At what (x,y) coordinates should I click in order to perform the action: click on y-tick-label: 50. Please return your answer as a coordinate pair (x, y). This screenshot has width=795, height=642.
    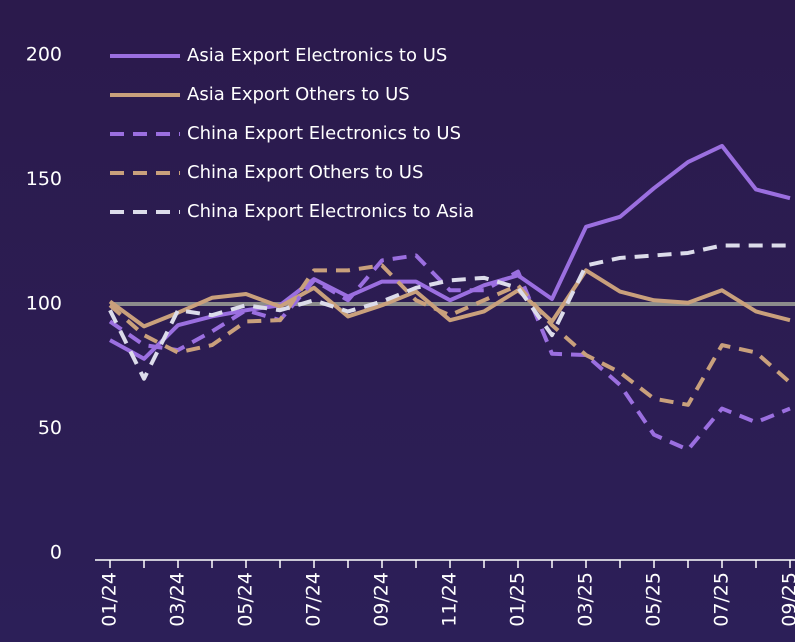
    Looking at the image, I should click on (50, 428).